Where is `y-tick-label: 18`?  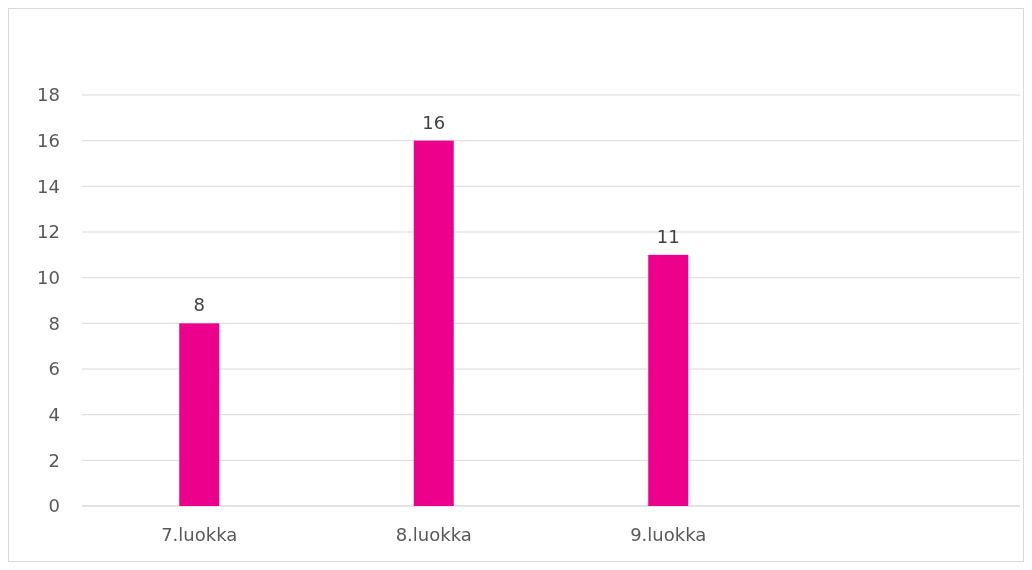 y-tick-label: 18 is located at coordinates (48, 95).